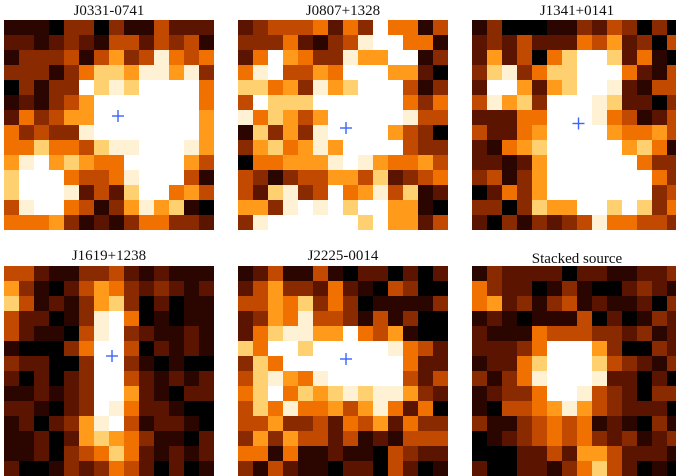 The width and height of the screenshot is (676, 476). What do you see at coordinates (577, 259) in the screenshot?
I see `panel-title: Stacked source` at bounding box center [577, 259].